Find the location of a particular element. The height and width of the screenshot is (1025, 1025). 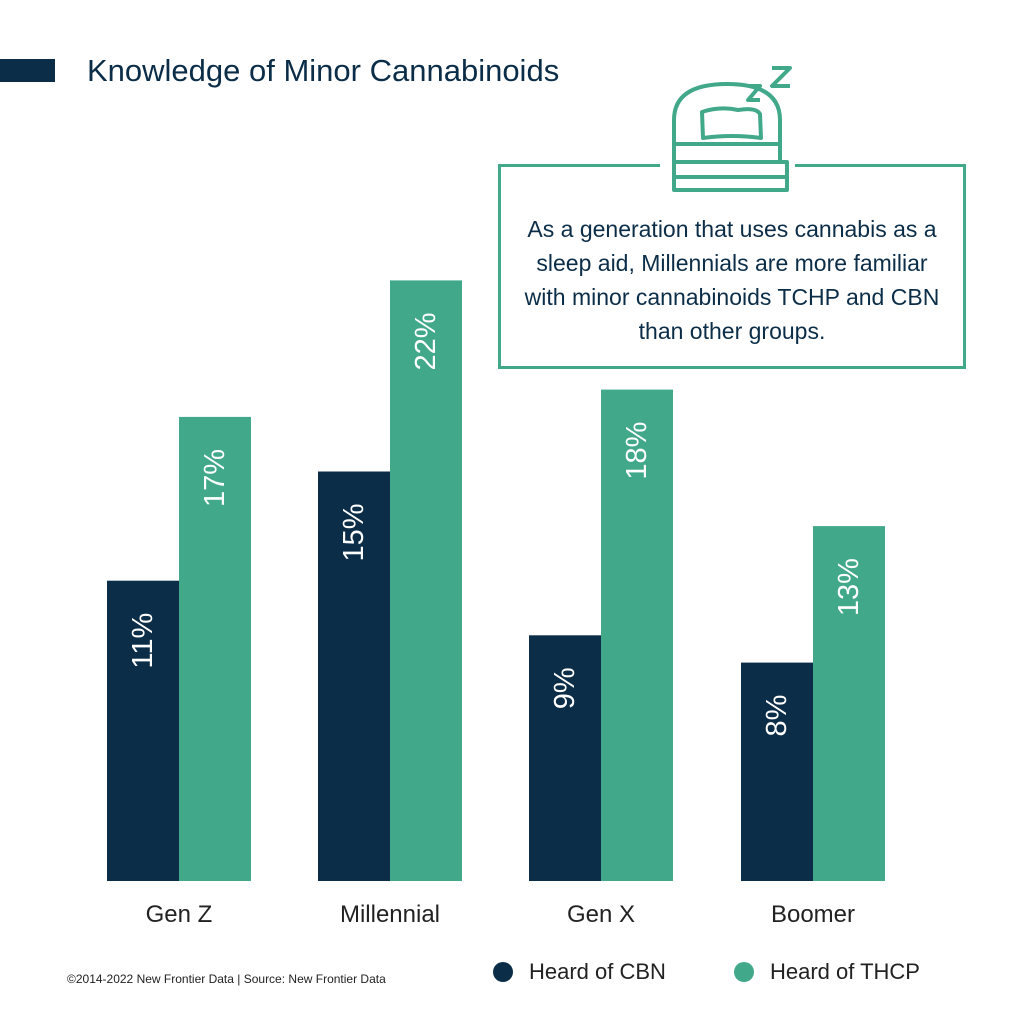

category-label-millennial: Millennial is located at coordinates (390, 914).